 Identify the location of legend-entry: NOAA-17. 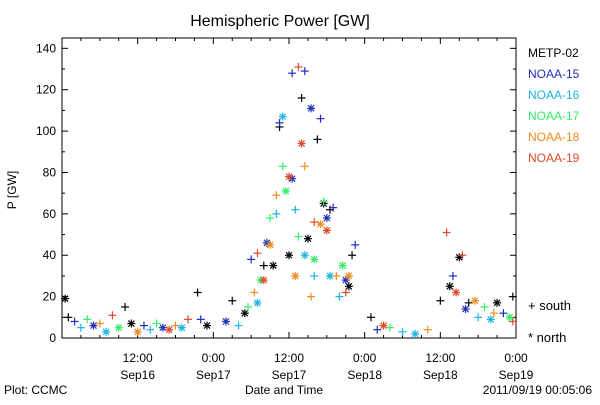
(554, 116).